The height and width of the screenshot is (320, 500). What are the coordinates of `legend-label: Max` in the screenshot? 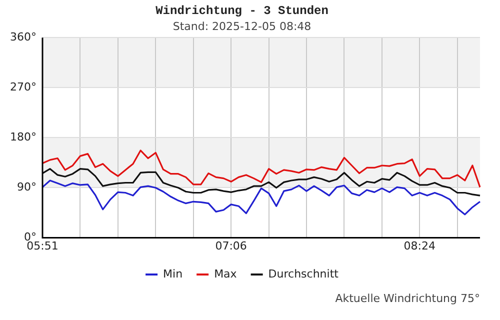 It's located at (226, 273).